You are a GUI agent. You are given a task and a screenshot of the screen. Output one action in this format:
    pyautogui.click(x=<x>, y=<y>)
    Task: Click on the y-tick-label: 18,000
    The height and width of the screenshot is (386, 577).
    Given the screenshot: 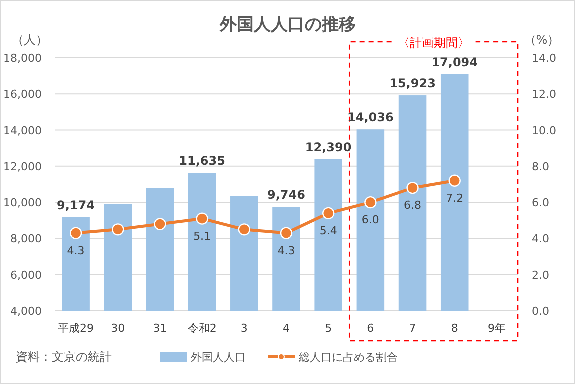 What is the action you would take?
    pyautogui.click(x=23, y=58)
    